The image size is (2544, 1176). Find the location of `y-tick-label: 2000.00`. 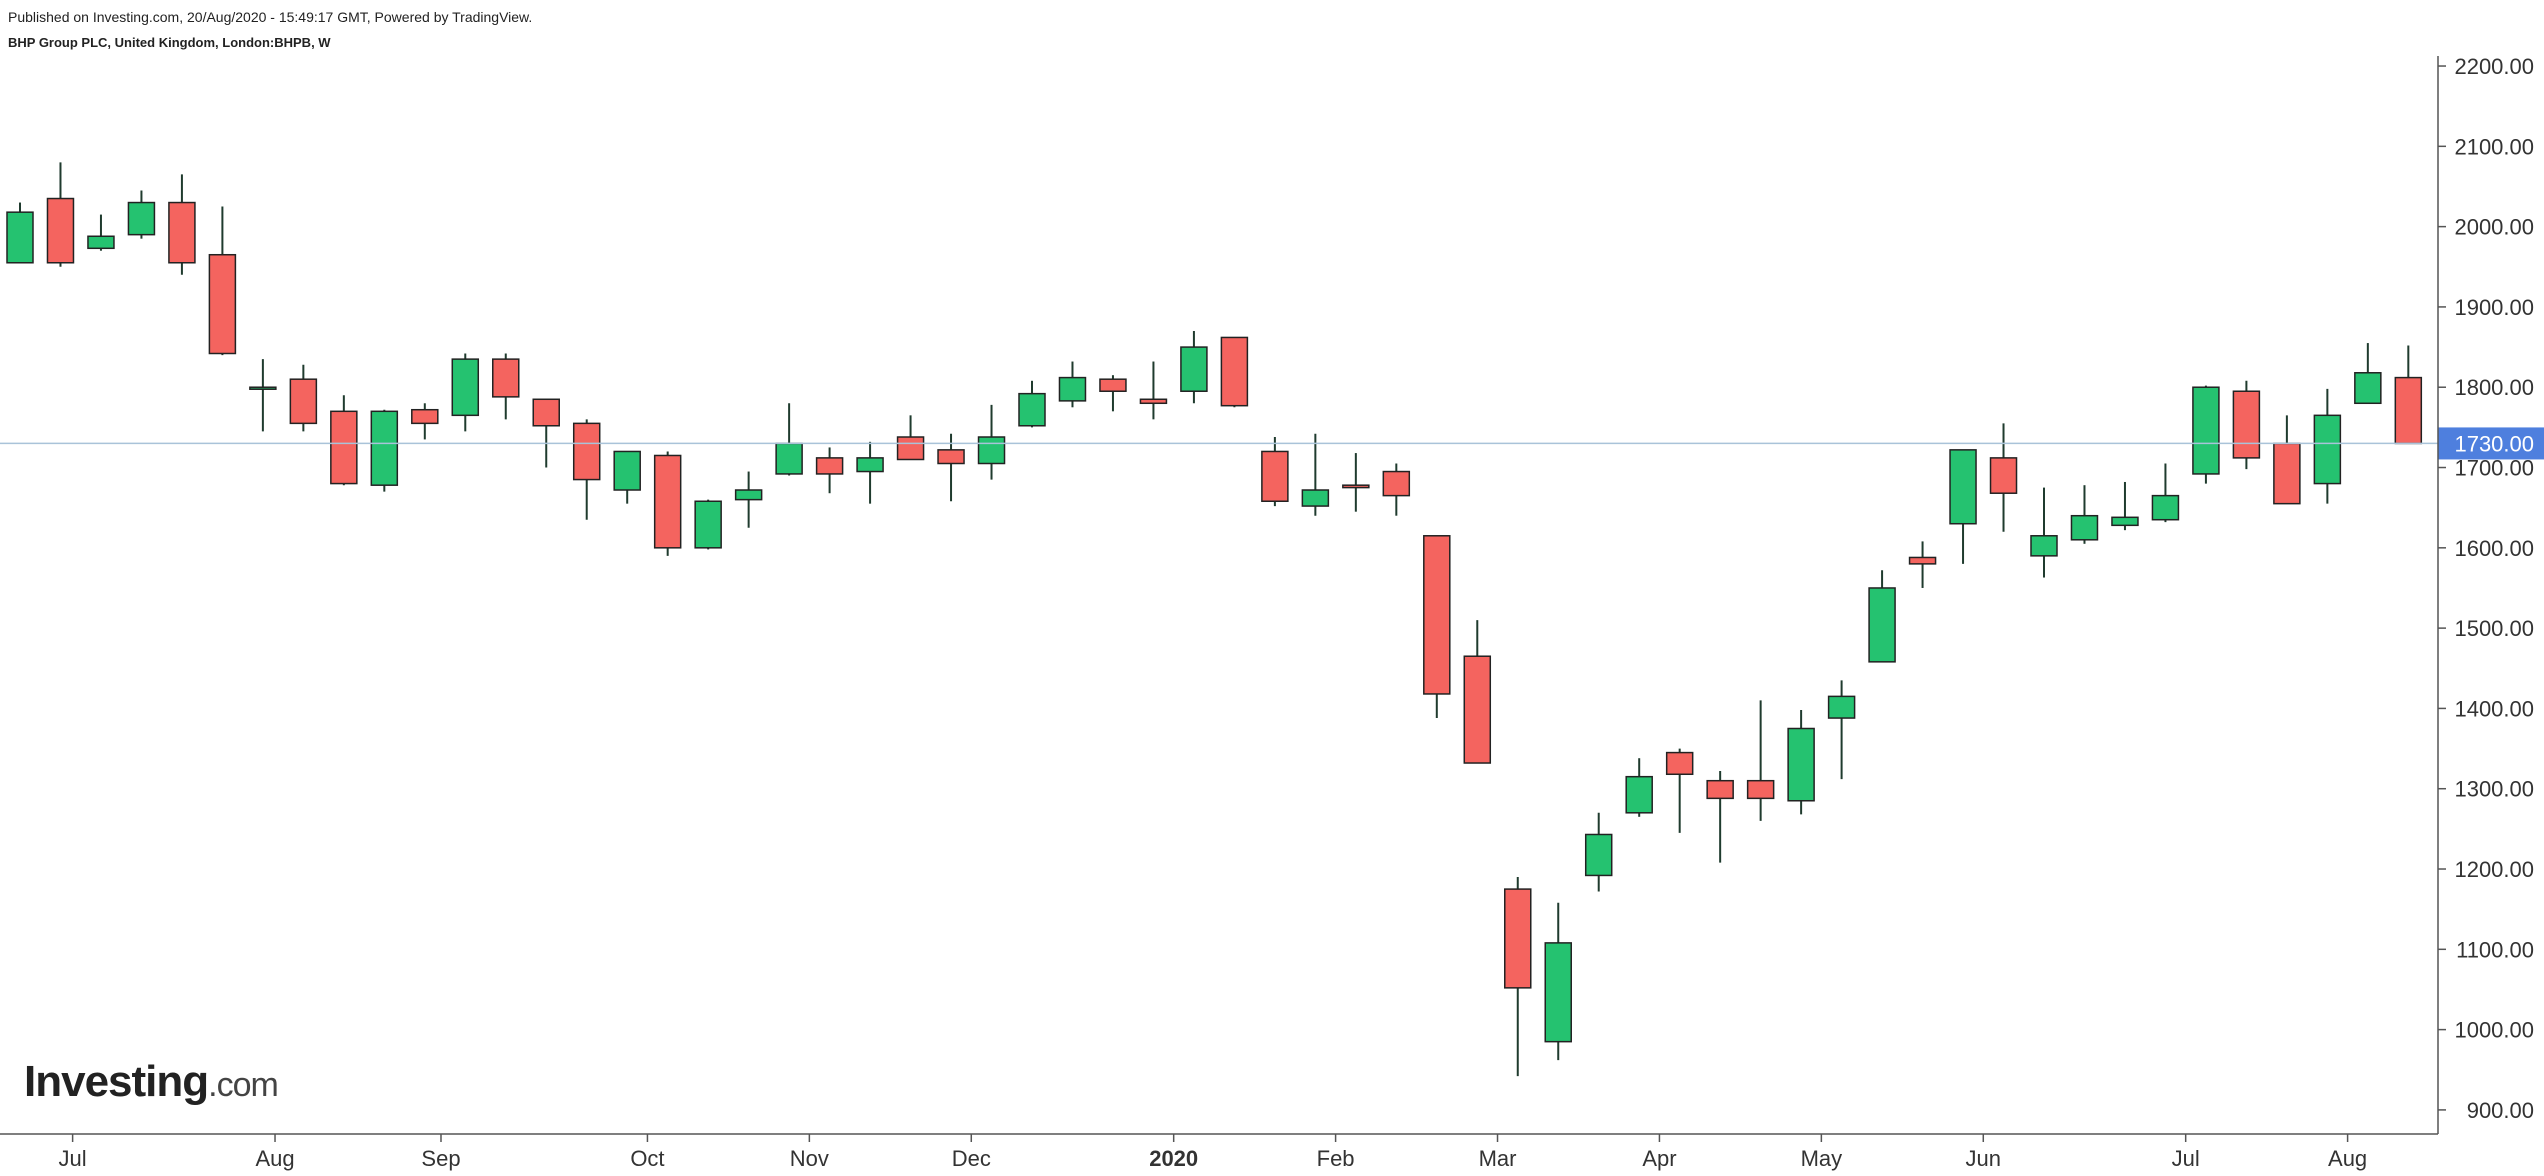

y-tick-label: 2000.00 is located at coordinates (2494, 227).